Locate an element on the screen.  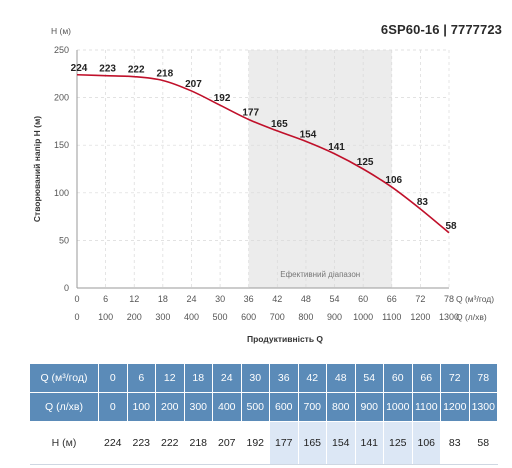
table-cell-q-lmin: 300 is located at coordinates (198, 407).